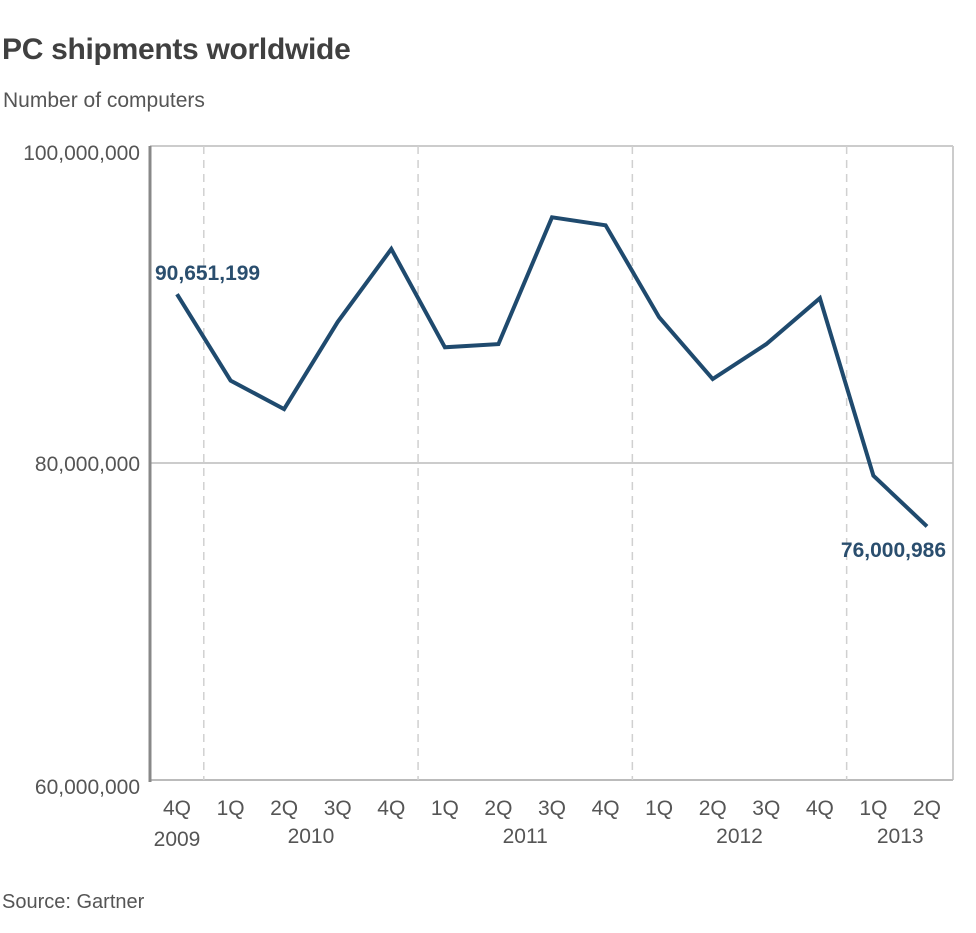 Image resolution: width=976 pixels, height=933 pixels. What do you see at coordinates (177, 839) in the screenshot?
I see `x-tick-year: 2009` at bounding box center [177, 839].